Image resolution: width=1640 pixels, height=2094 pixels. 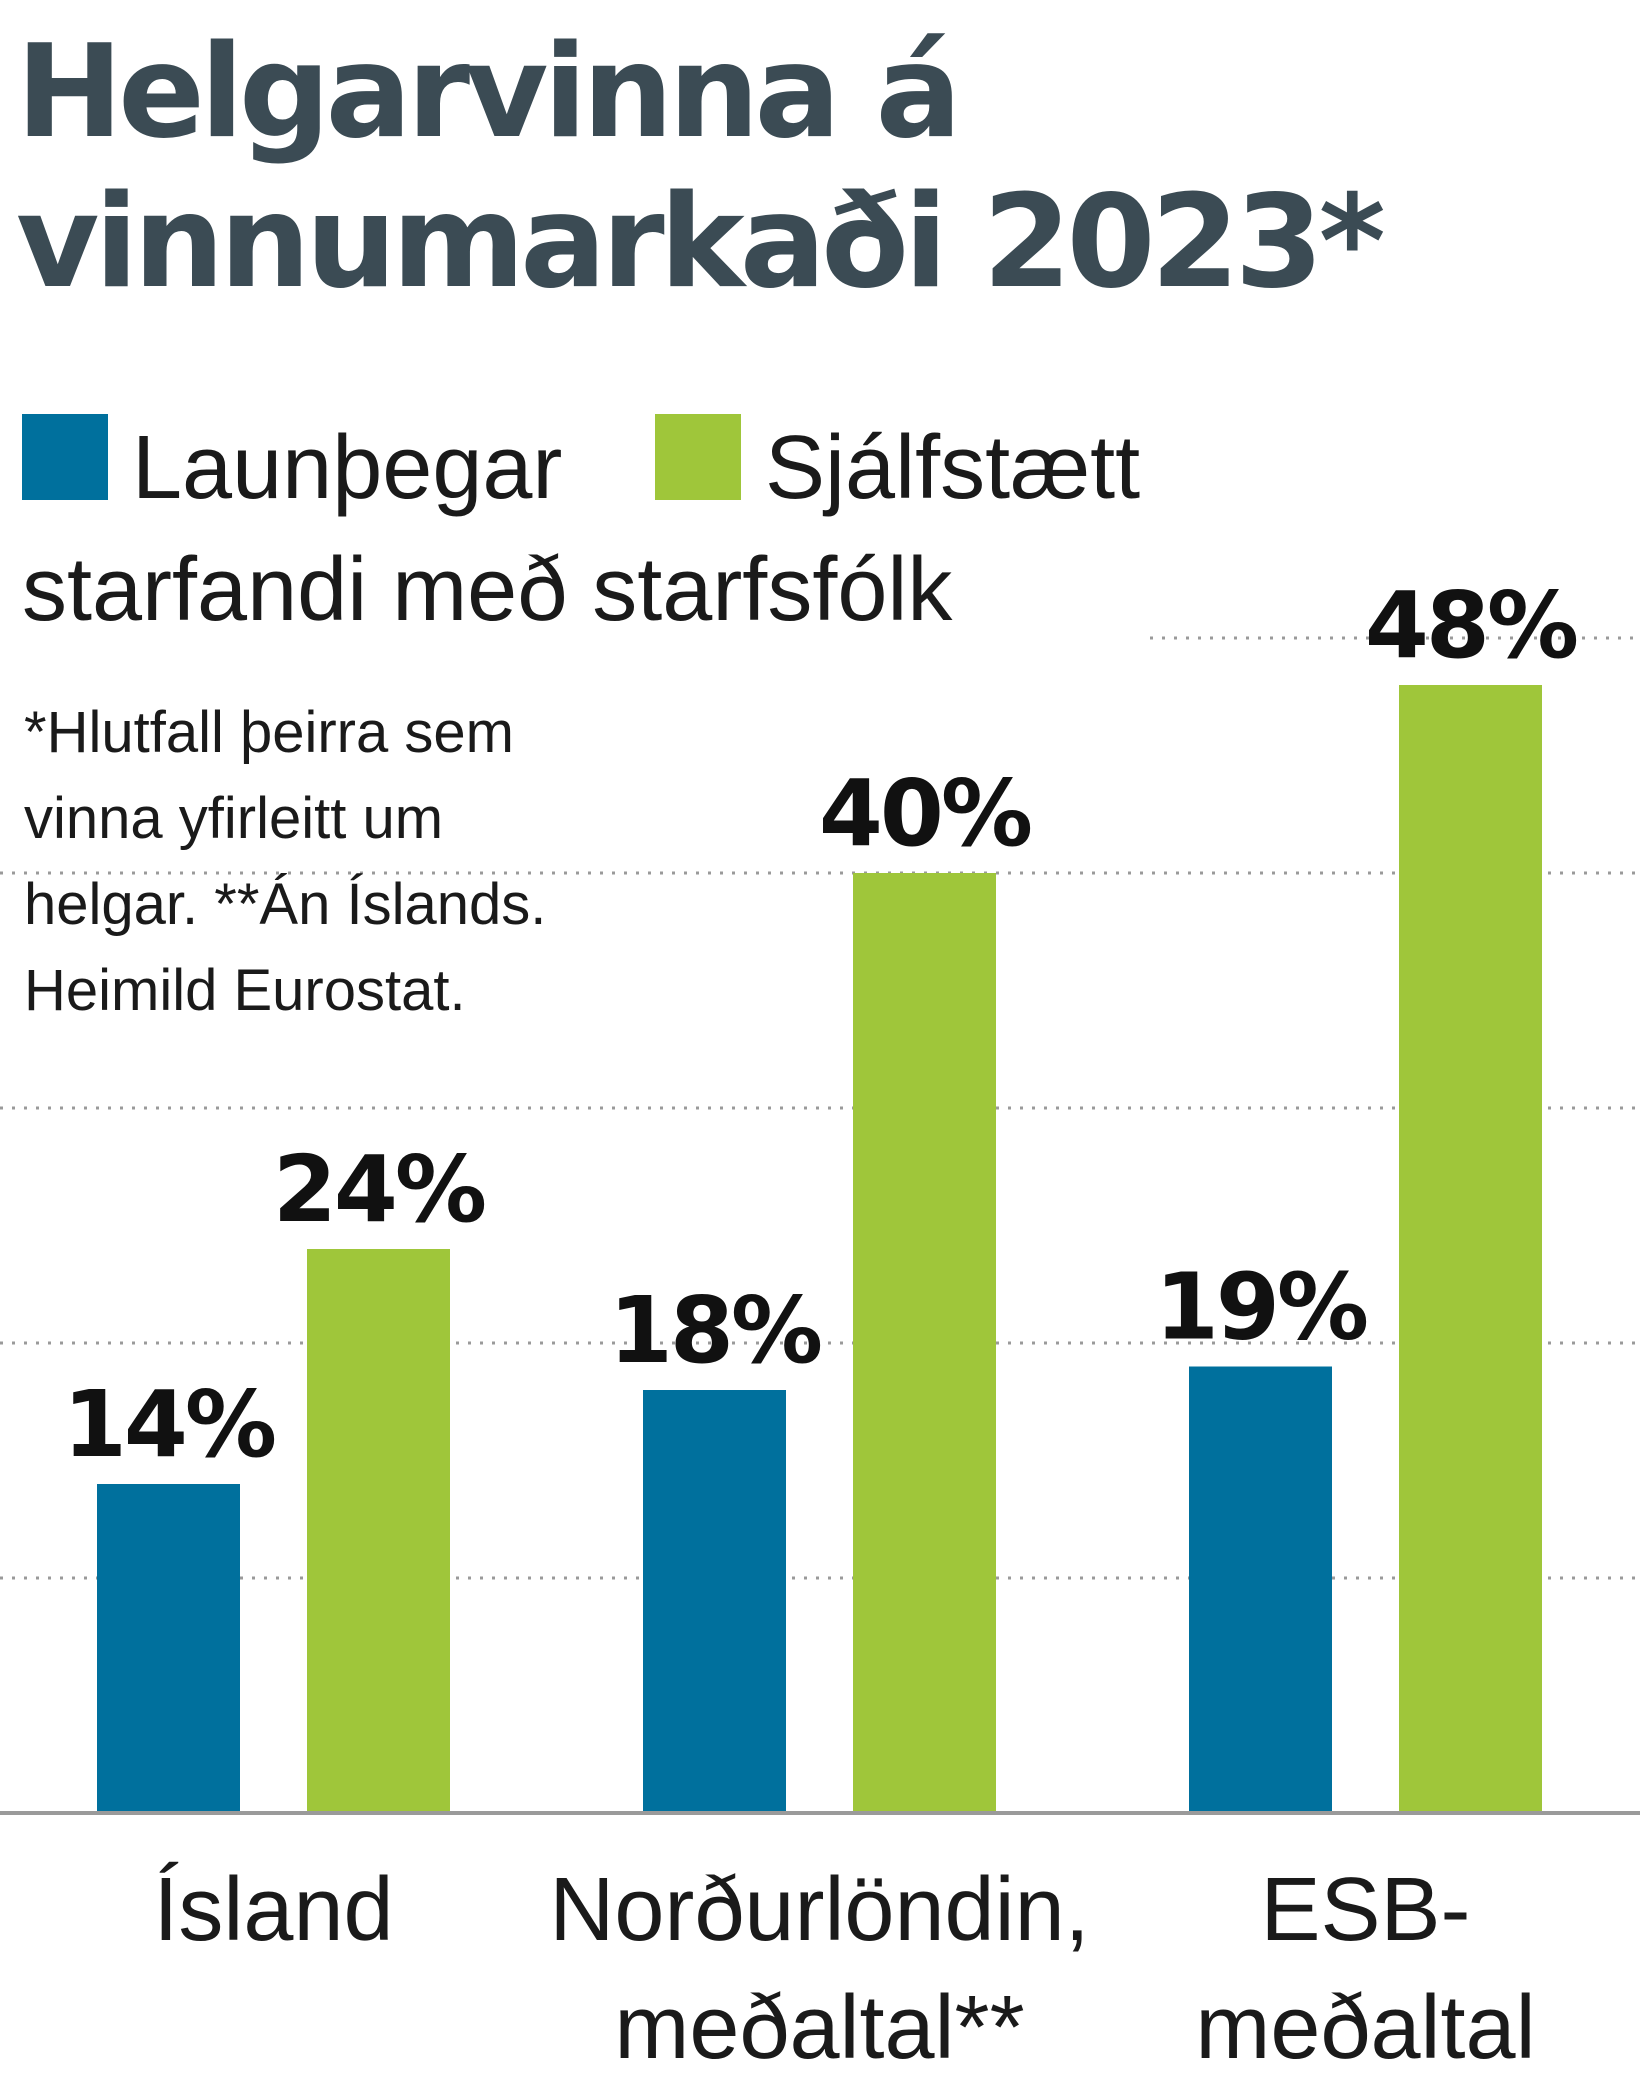 I want to click on chart-title: Helgarvinna á vinnumarkaði 2023*, so click(x=826, y=168).